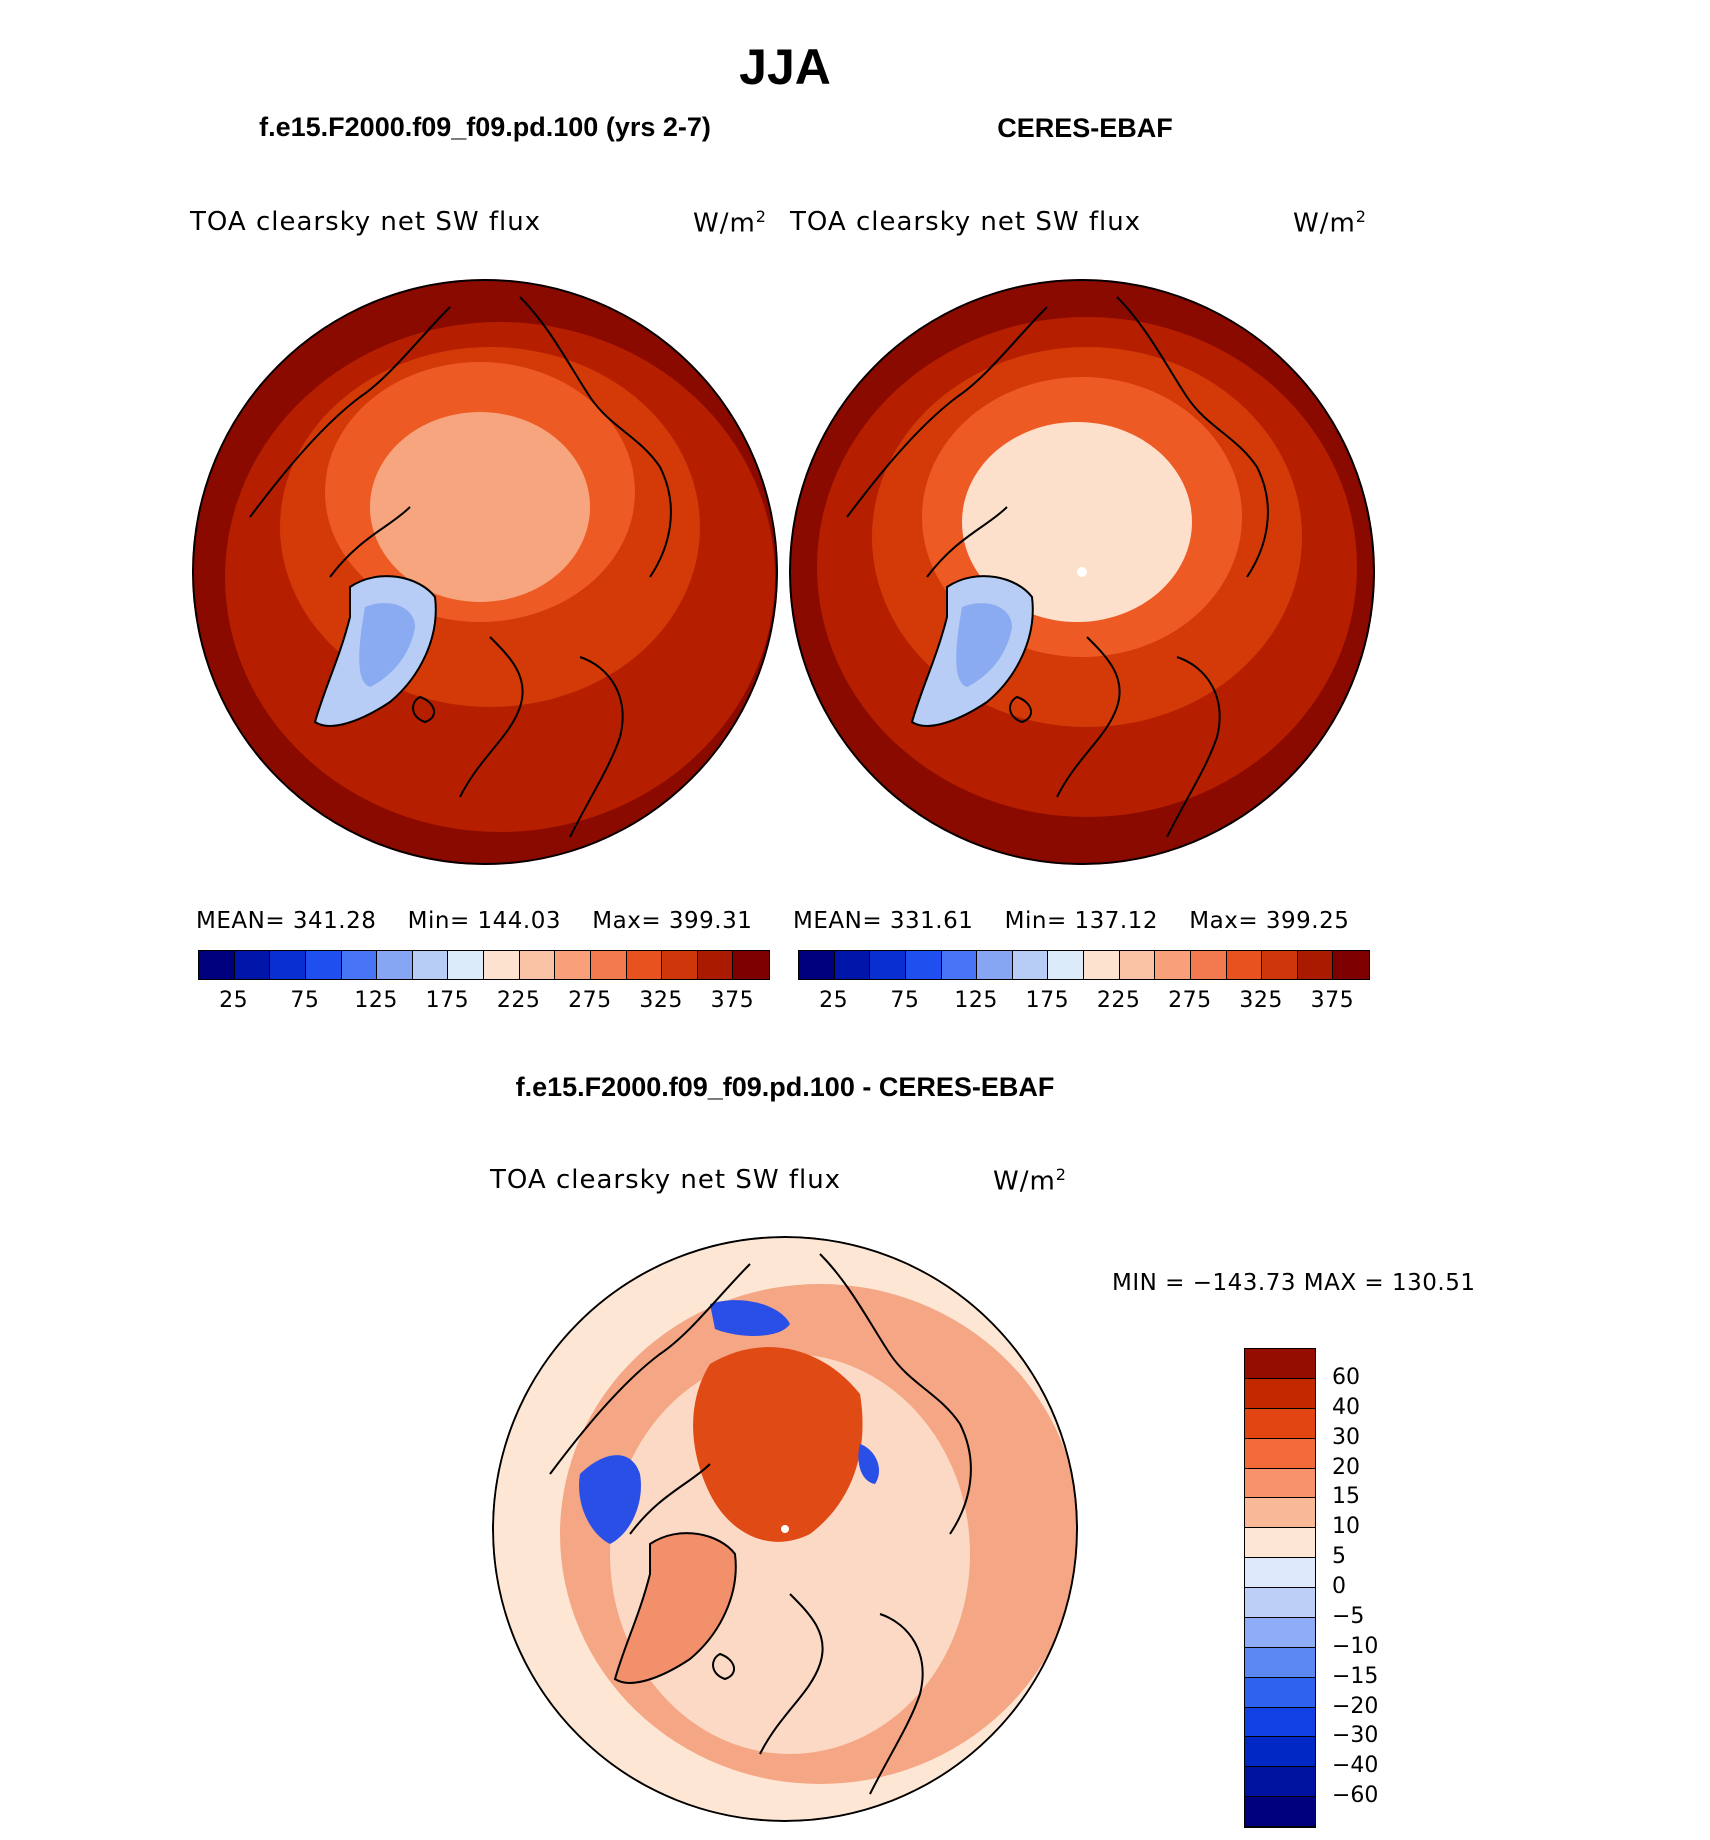 This screenshot has height=1840, width=1710. What do you see at coordinates (610, 1499) in the screenshot?
I see `diff-map-archipelago-negative` at bounding box center [610, 1499].